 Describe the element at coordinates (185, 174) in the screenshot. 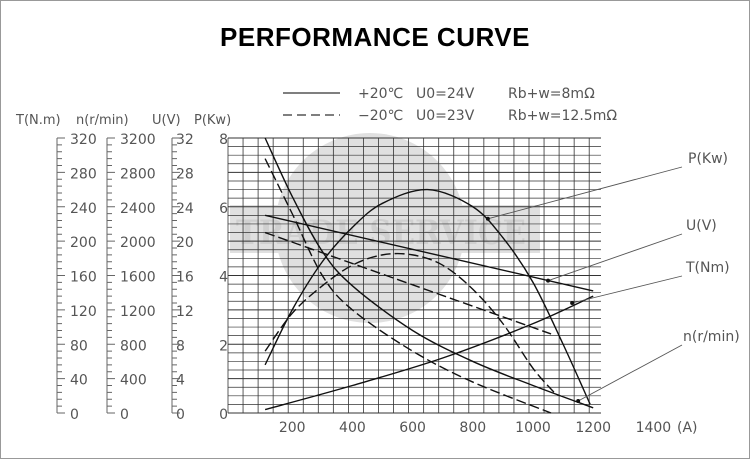

I see `y-tick-label-U: 28` at that location.